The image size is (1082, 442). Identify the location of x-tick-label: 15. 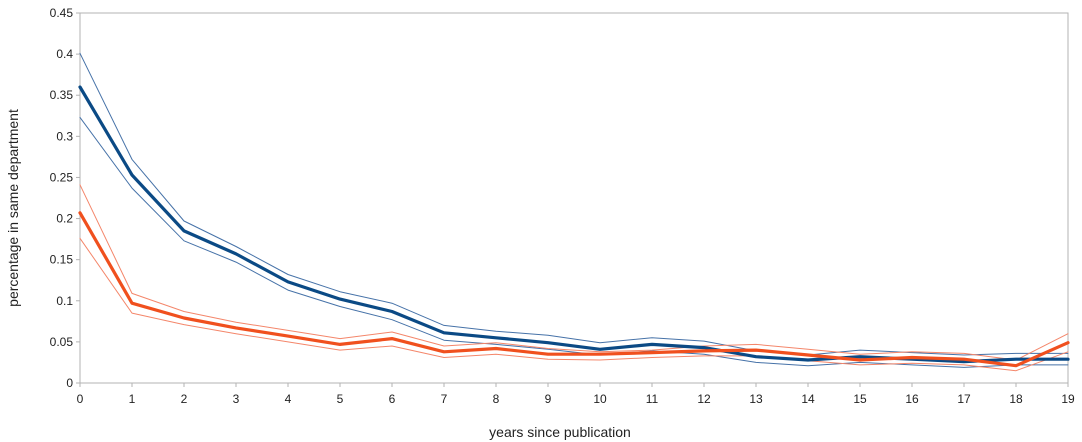
(860, 399).